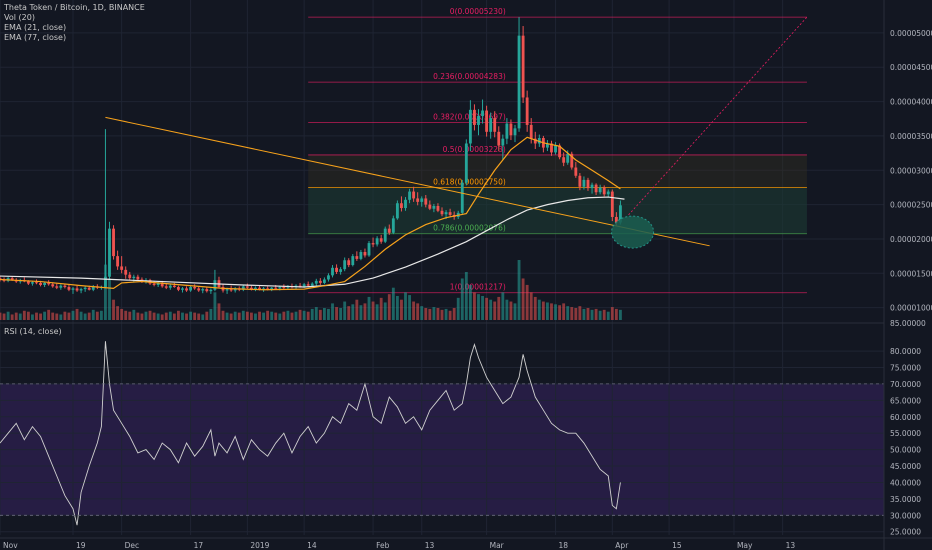 The width and height of the screenshot is (932, 550). I want to click on rsi-legend-label: RSI (14, close), so click(33, 331).